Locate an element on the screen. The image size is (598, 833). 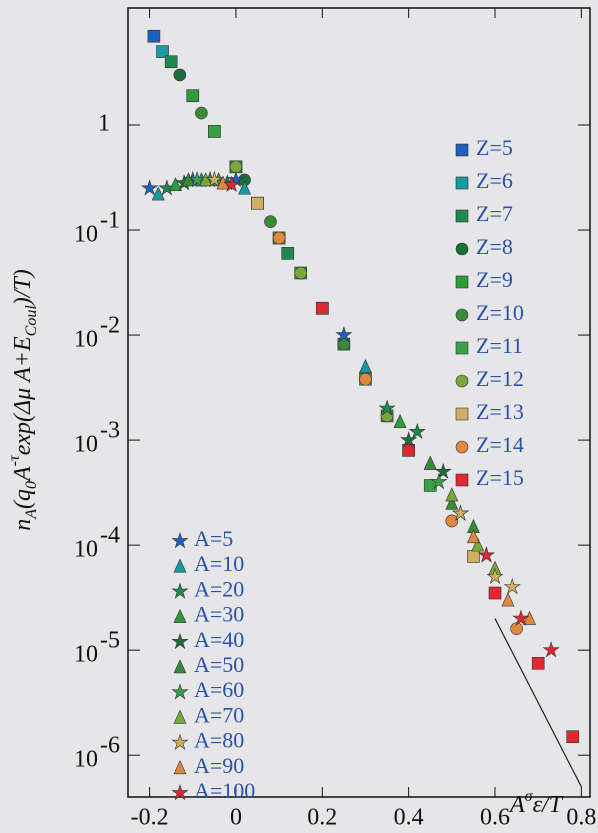
y-axis-label: nA(q0A-τexp(Δμ A+ECoul)/T) is located at coordinates (23, 400).